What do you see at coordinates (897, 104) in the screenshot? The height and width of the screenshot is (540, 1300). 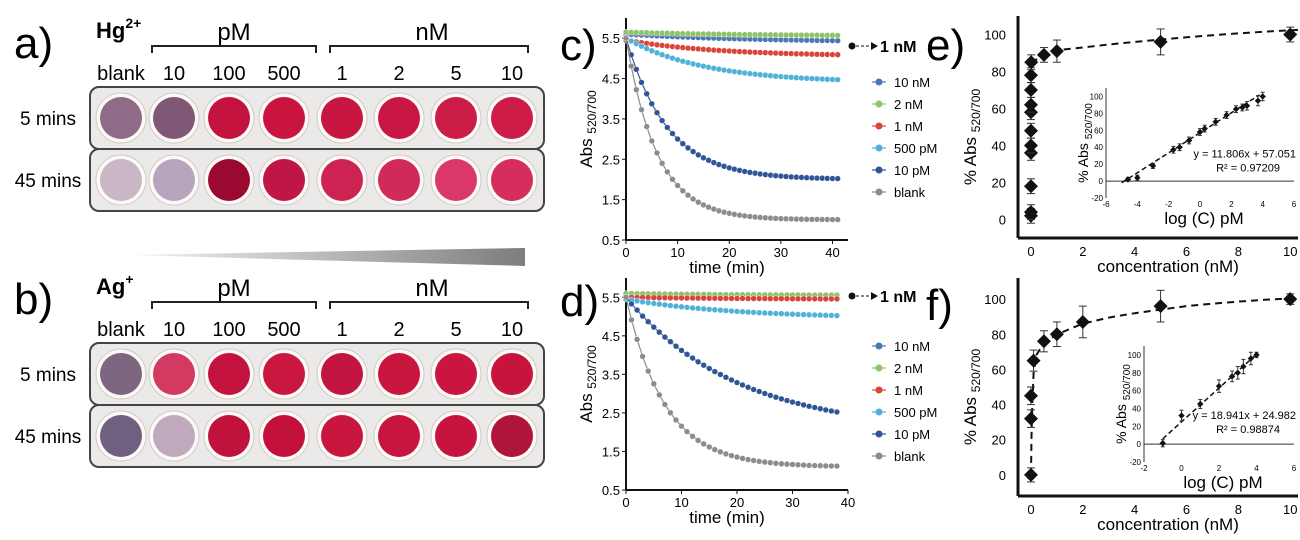 I see `legend-item: 2 nM` at bounding box center [897, 104].